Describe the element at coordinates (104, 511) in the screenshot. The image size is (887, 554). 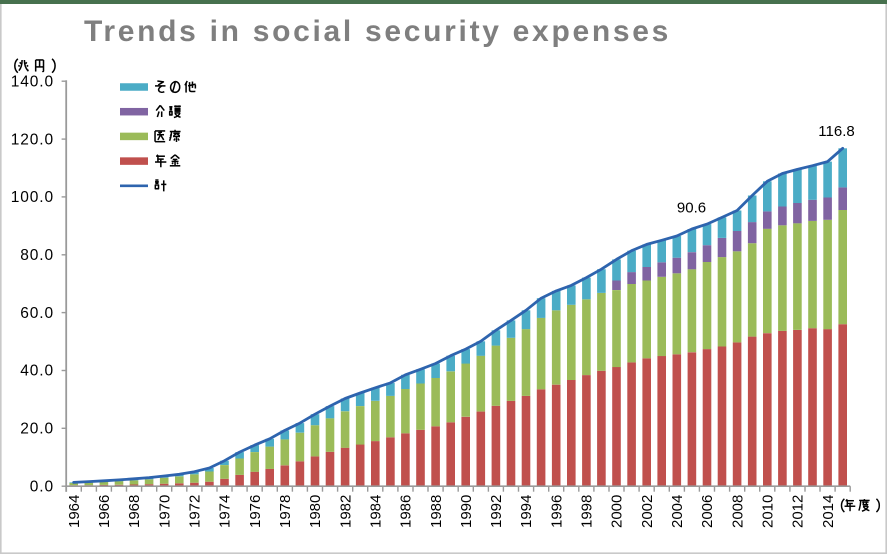
I see `svg-text: 1966` at that location.